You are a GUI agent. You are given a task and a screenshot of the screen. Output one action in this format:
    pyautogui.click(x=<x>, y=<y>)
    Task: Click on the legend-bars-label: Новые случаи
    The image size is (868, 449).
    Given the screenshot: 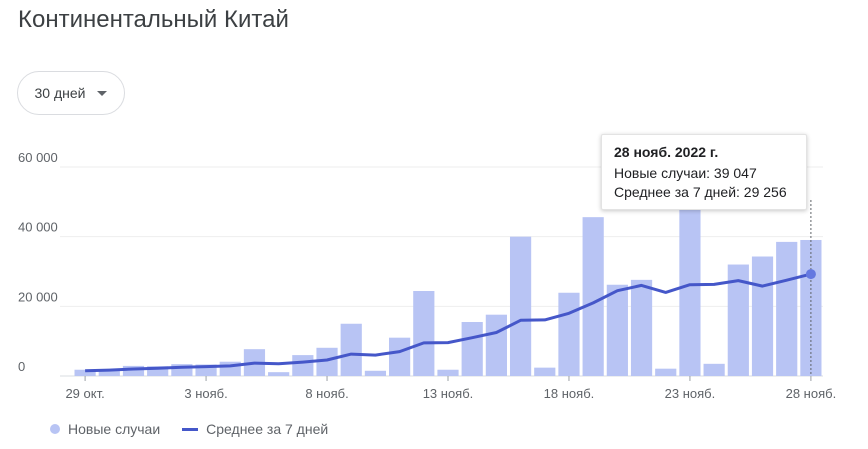 What is the action you would take?
    pyautogui.click(x=114, y=429)
    